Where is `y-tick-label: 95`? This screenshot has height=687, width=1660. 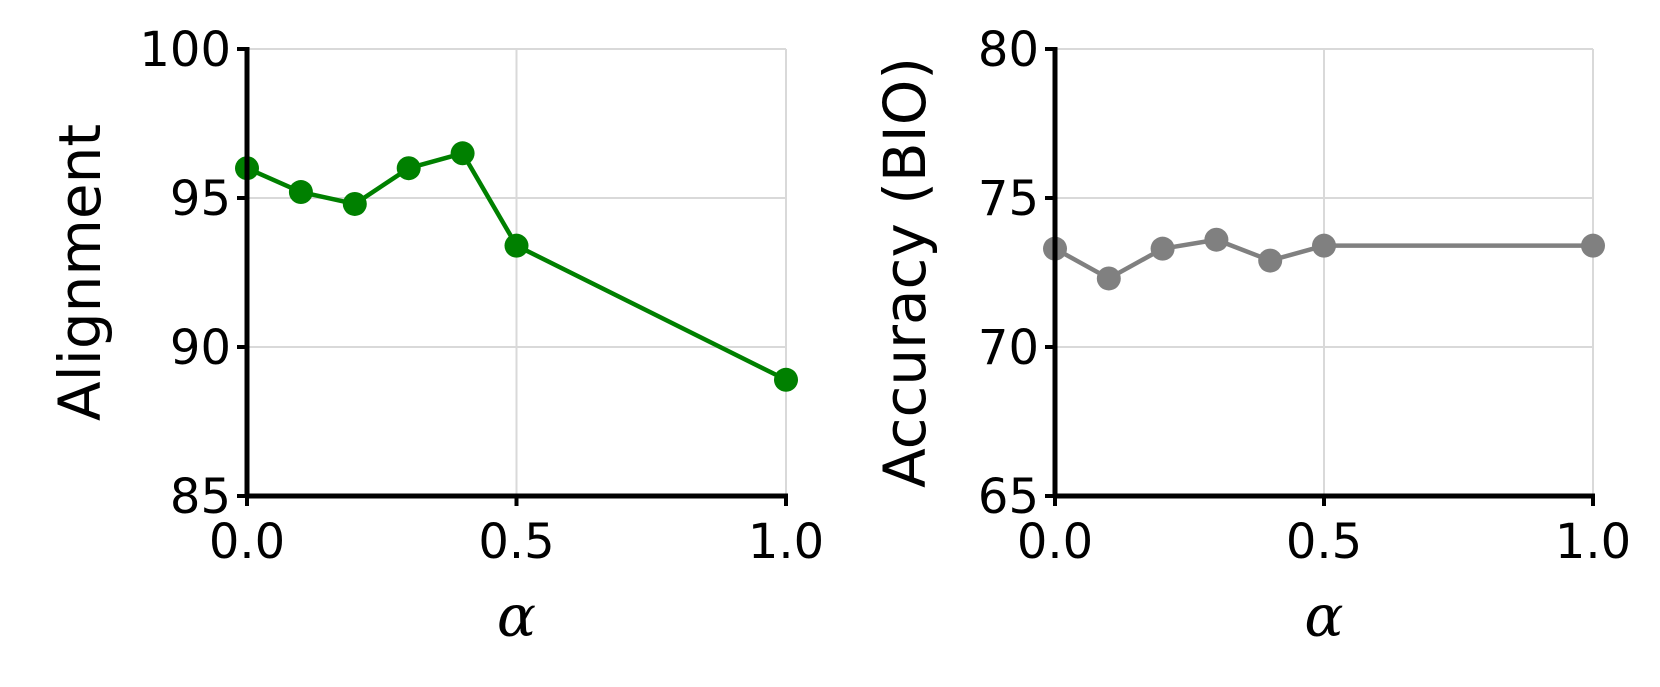
y-tick-label: 95 is located at coordinates (200, 199).